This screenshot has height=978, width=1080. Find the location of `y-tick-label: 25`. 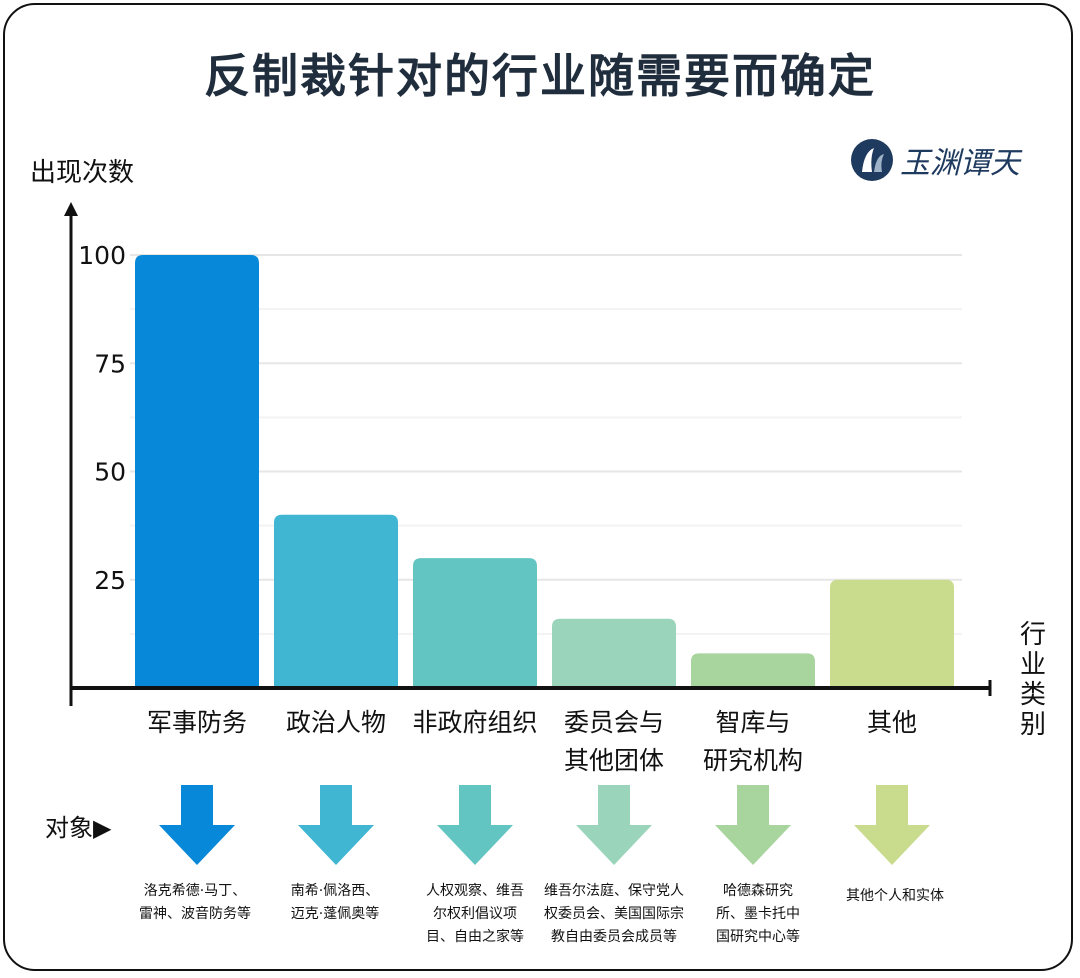

y-tick-label: 25 is located at coordinates (110, 580).